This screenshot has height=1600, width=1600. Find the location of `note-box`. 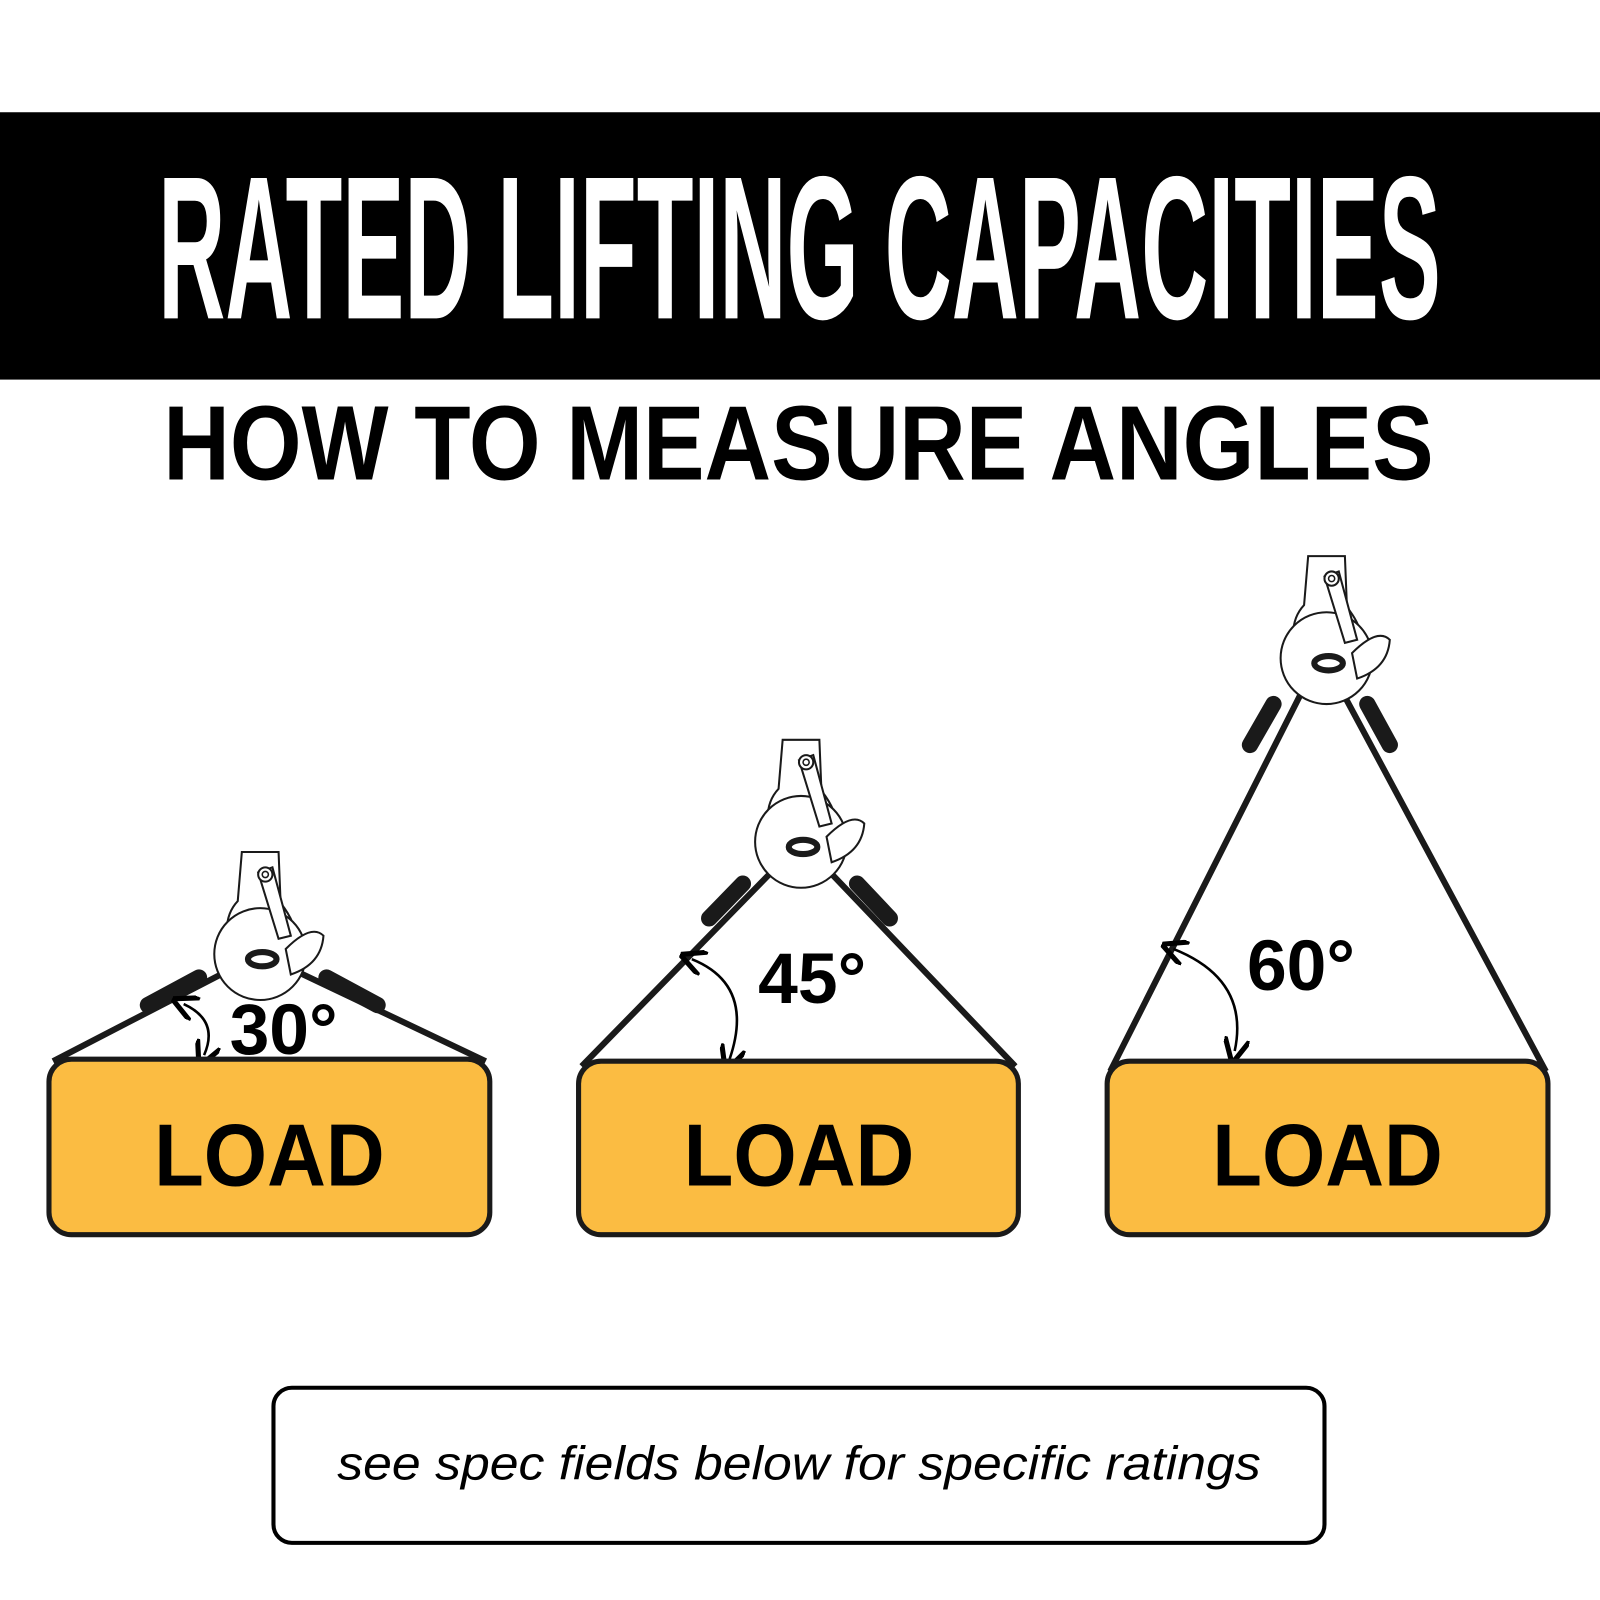

note-box is located at coordinates (799, 1465).